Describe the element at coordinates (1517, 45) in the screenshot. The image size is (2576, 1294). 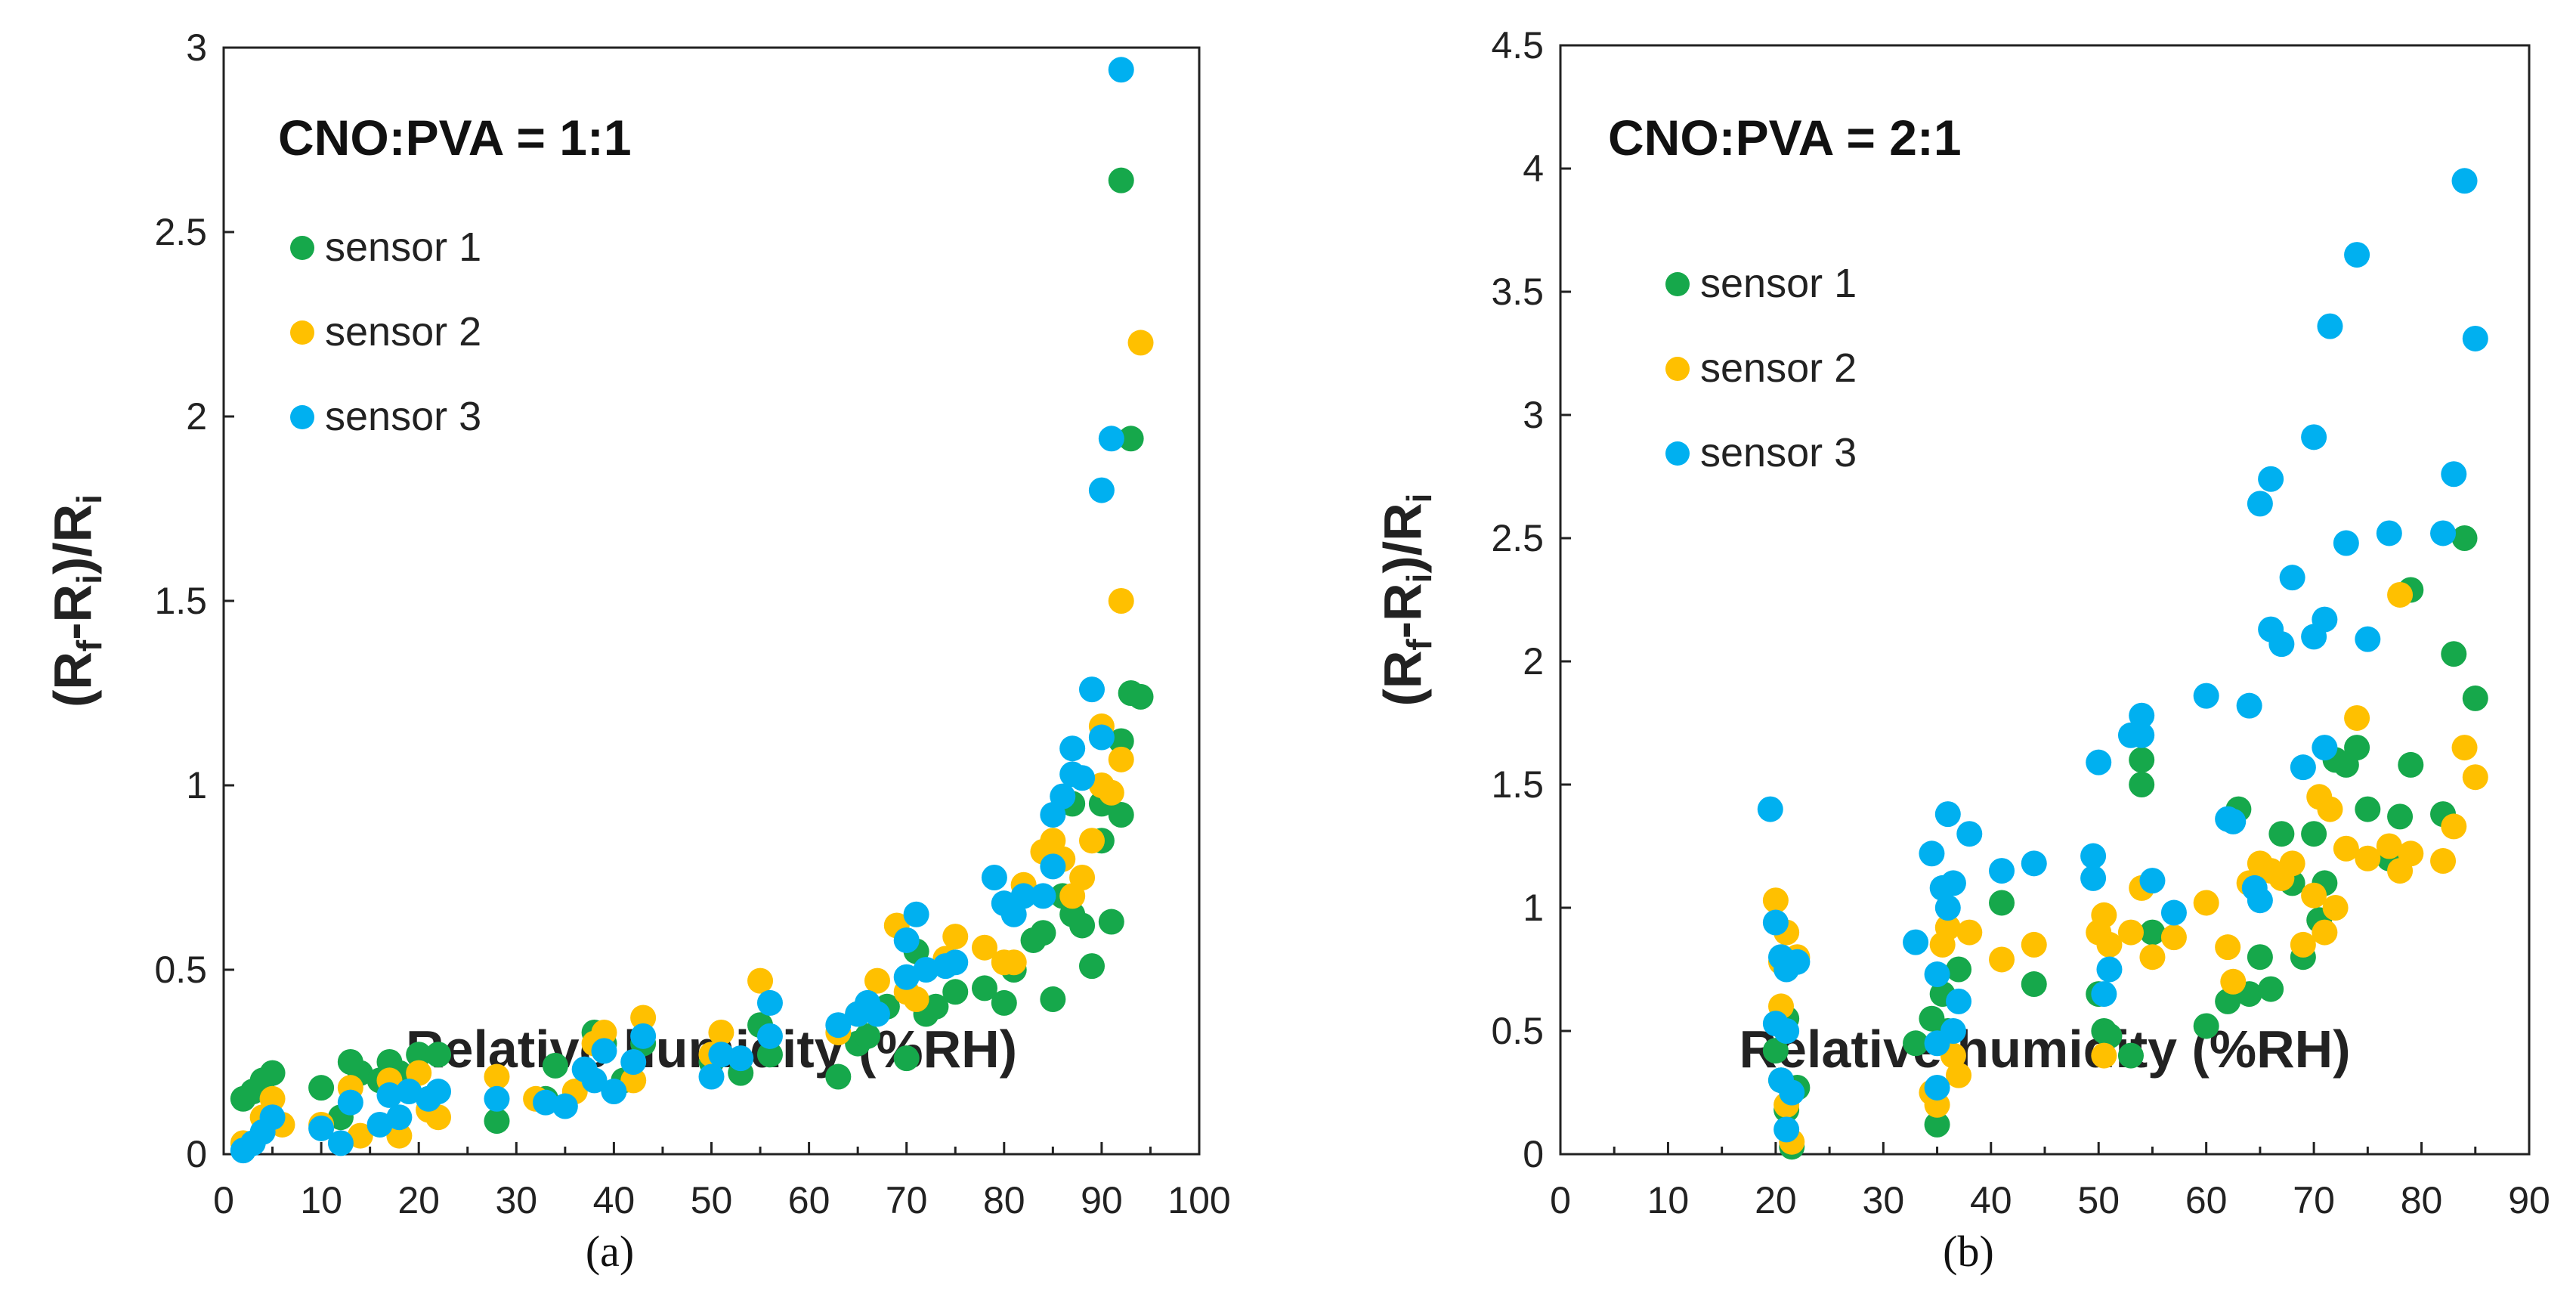
I see `y-tick-label: 4.5` at that location.